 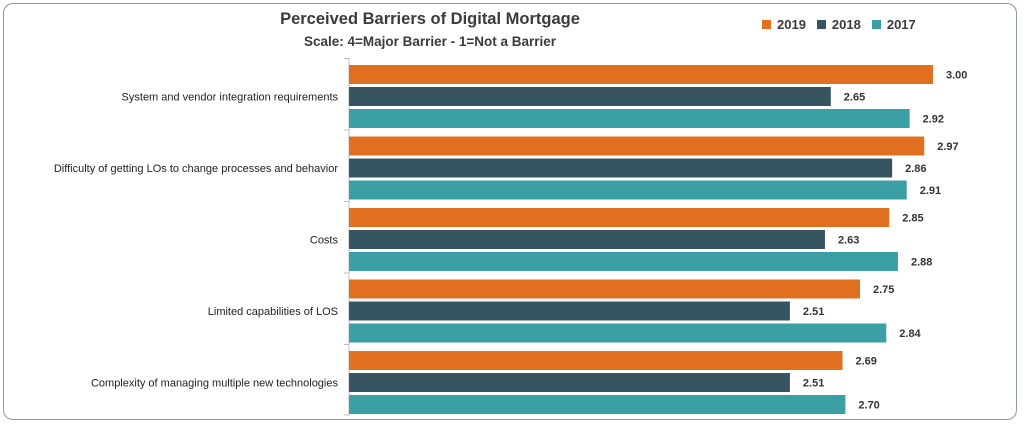 I want to click on chart-subtitle: Scale: 4=Major Barrier - 1=Not a Barrier, so click(x=430, y=41).